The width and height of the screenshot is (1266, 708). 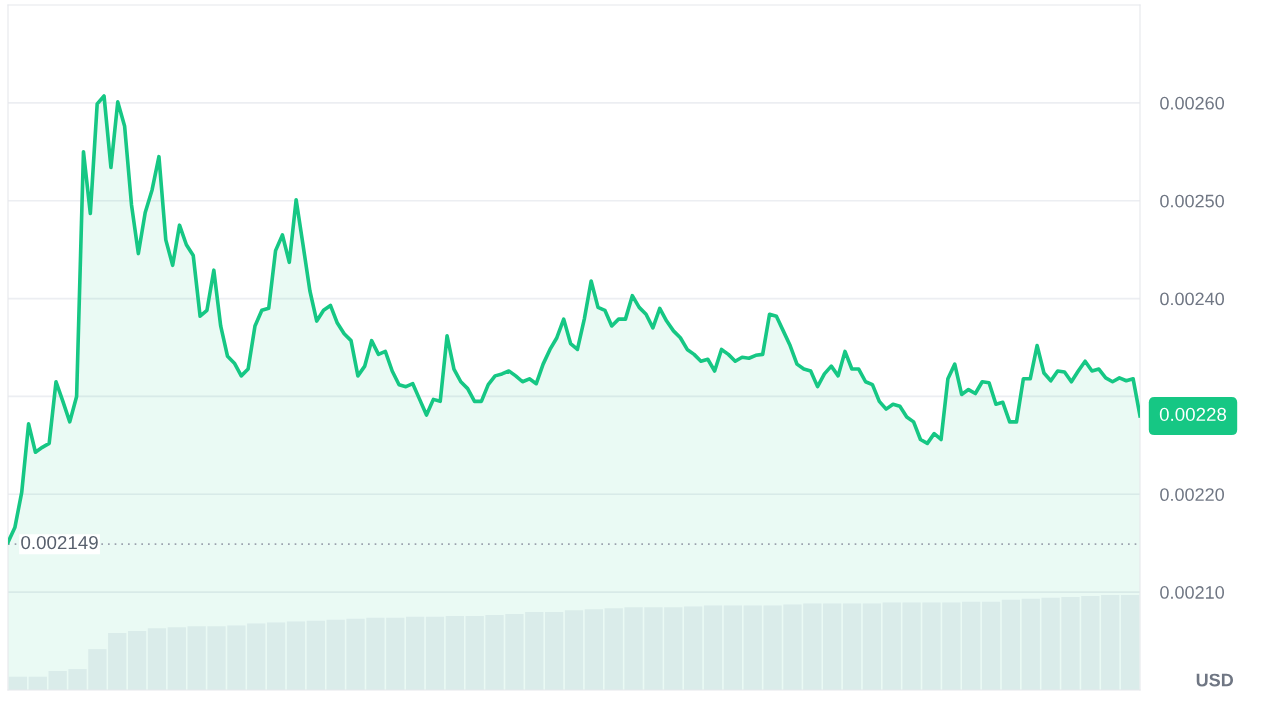 What do you see at coordinates (1192, 201) in the screenshot?
I see `y-tick-label: 0.00250` at bounding box center [1192, 201].